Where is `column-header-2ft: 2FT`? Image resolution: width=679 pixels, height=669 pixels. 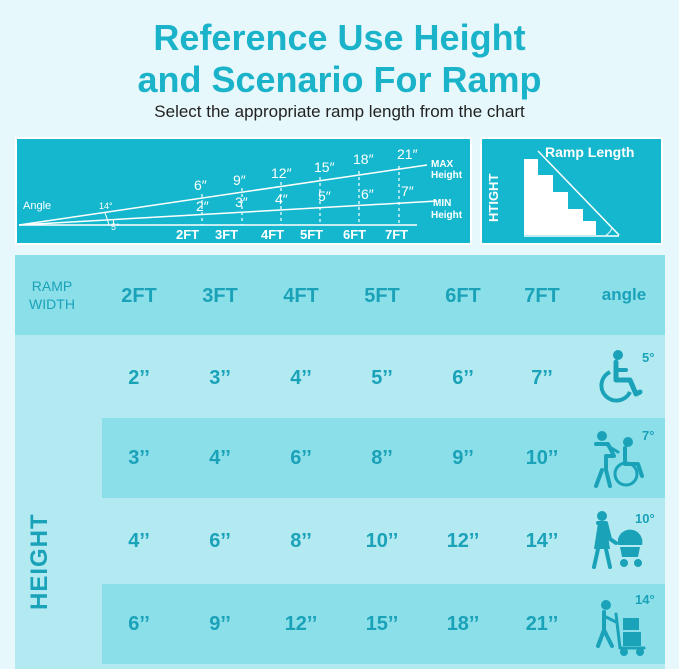 column-header-2ft: 2FT is located at coordinates (139, 296).